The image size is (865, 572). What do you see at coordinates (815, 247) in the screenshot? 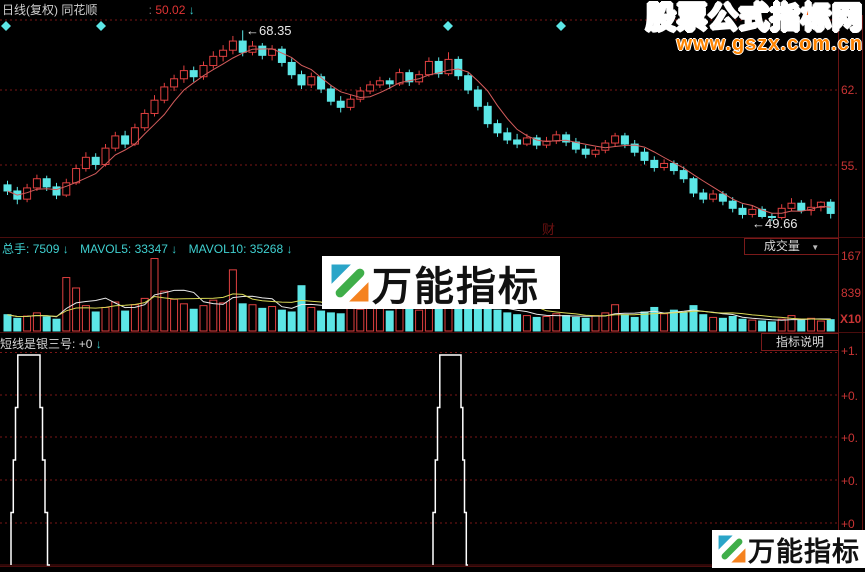
I see `chevron-down-icon: ▼` at bounding box center [815, 247].